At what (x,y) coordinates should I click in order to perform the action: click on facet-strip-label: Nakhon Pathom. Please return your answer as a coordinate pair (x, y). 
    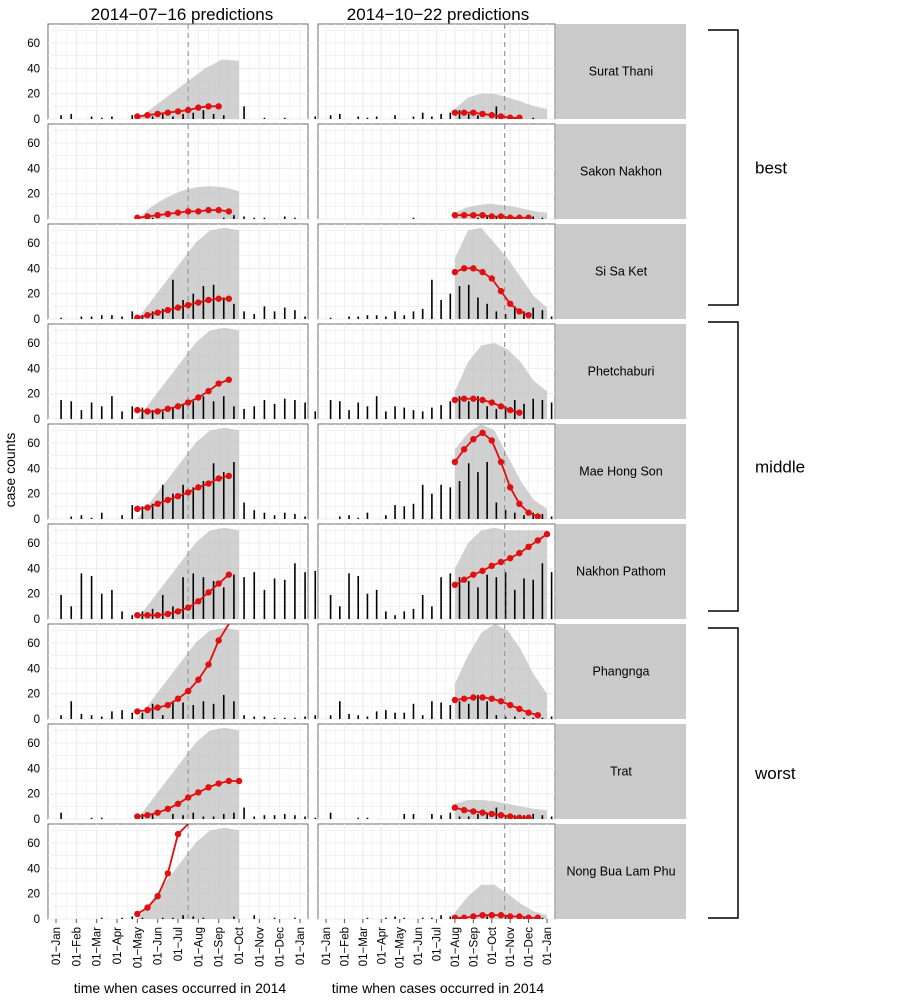
    Looking at the image, I should click on (621, 572).